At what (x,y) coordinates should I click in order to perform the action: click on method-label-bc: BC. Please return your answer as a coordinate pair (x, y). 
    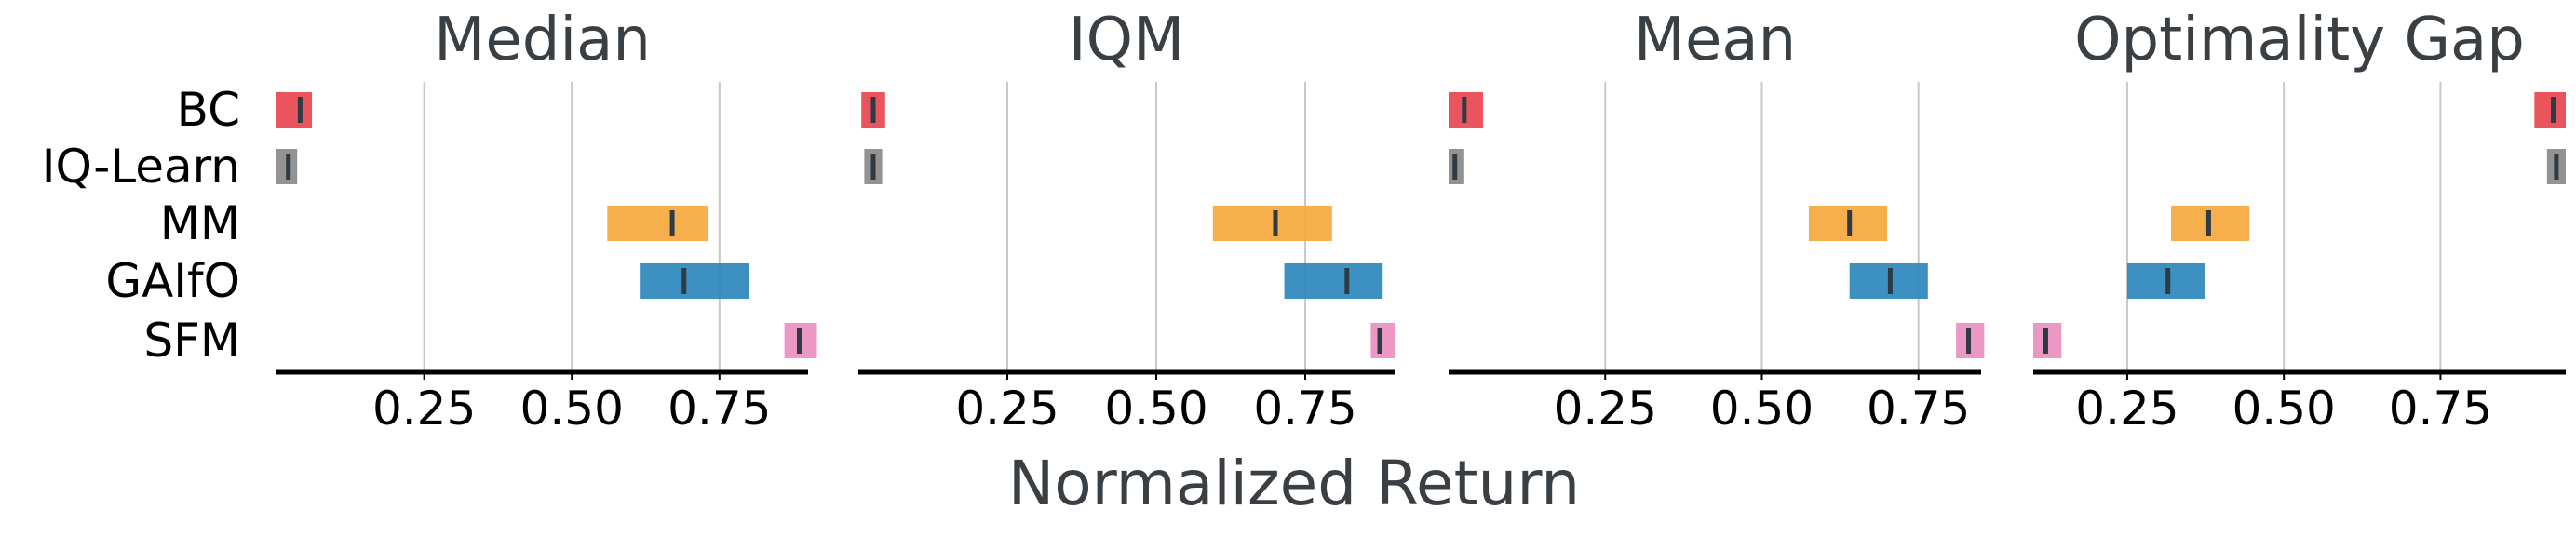
    Looking at the image, I should click on (208, 110).